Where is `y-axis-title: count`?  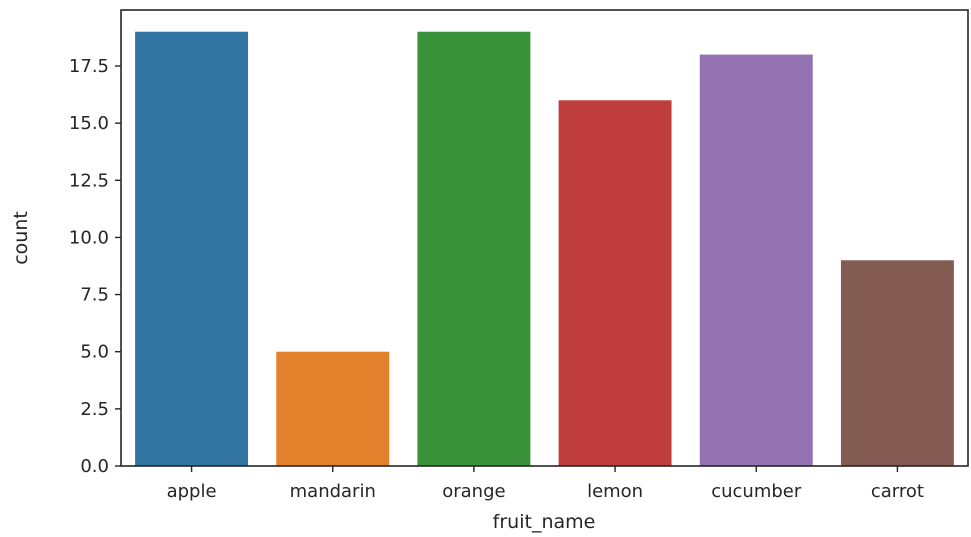
y-axis-title: count is located at coordinates (21, 238).